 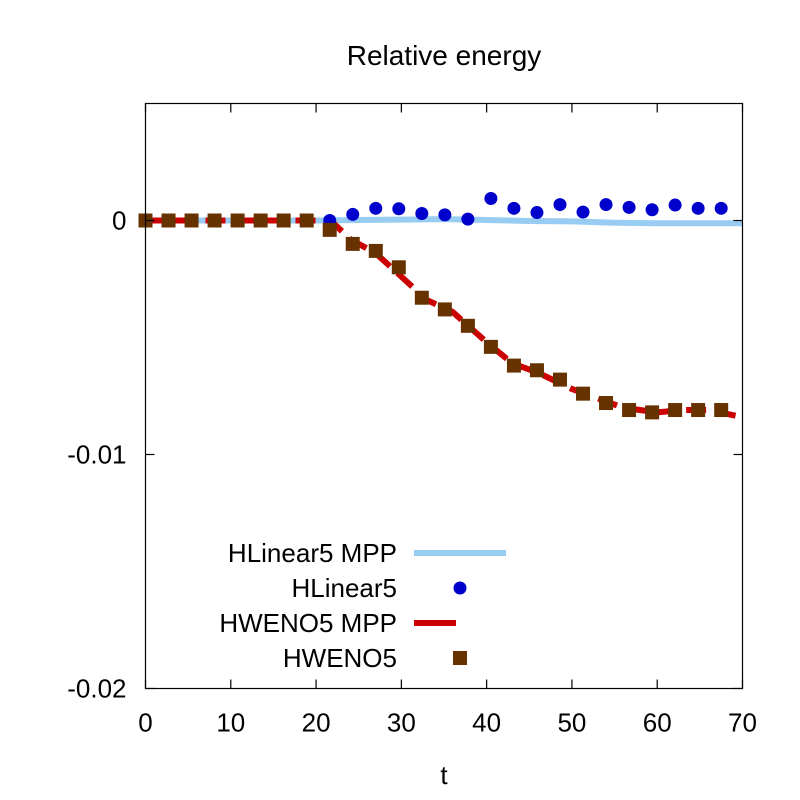 I want to click on legend-label-hlinear5-mpp: HLinear5 MPP, so click(x=312, y=553).